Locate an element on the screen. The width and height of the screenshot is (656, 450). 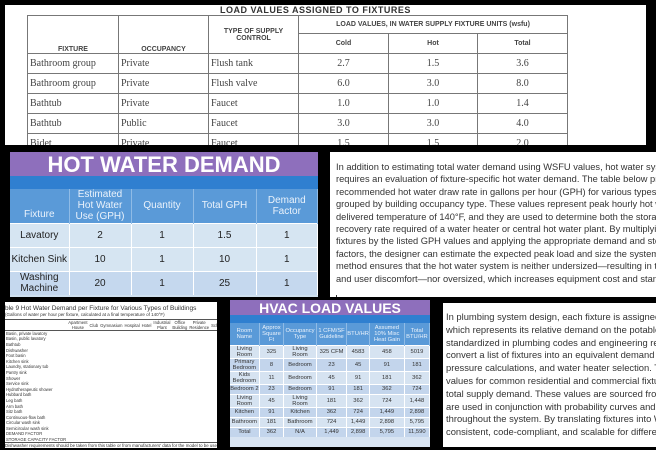
table-row: Dishwasher is located at coordinates (111, 350).